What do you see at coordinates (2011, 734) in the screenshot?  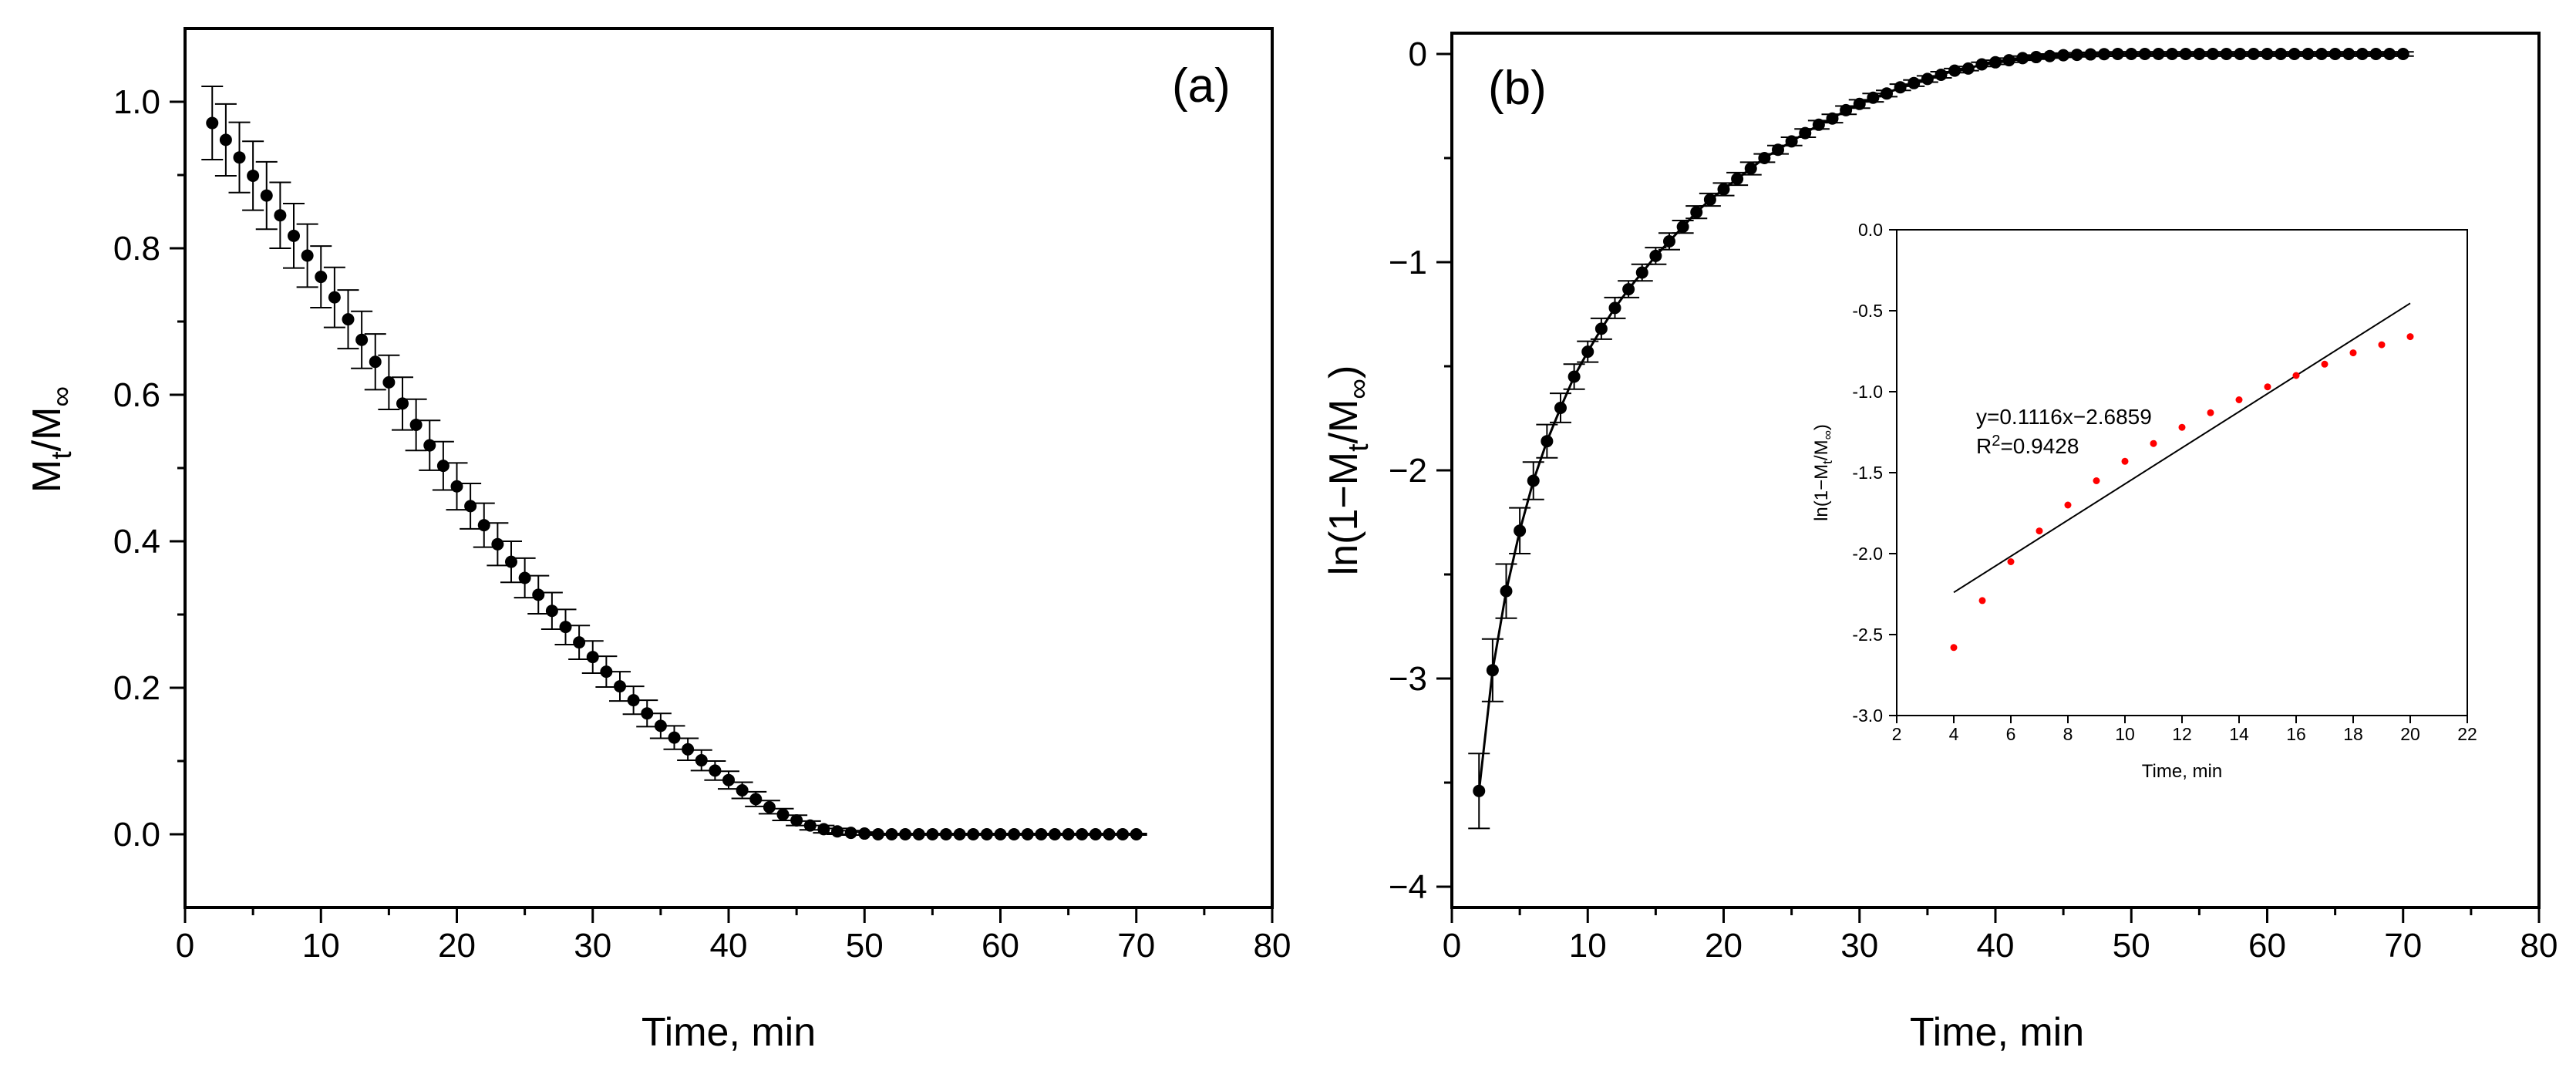 I see `inset-x-tick-label: 6` at bounding box center [2011, 734].